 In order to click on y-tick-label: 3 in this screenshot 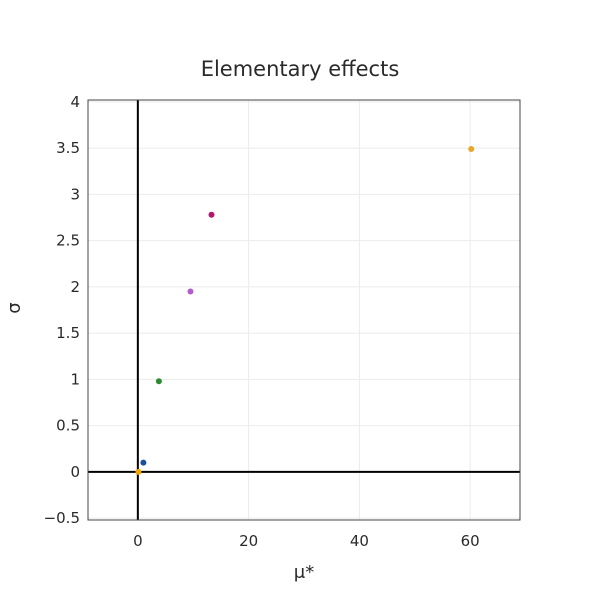, I will do `click(75, 194)`.